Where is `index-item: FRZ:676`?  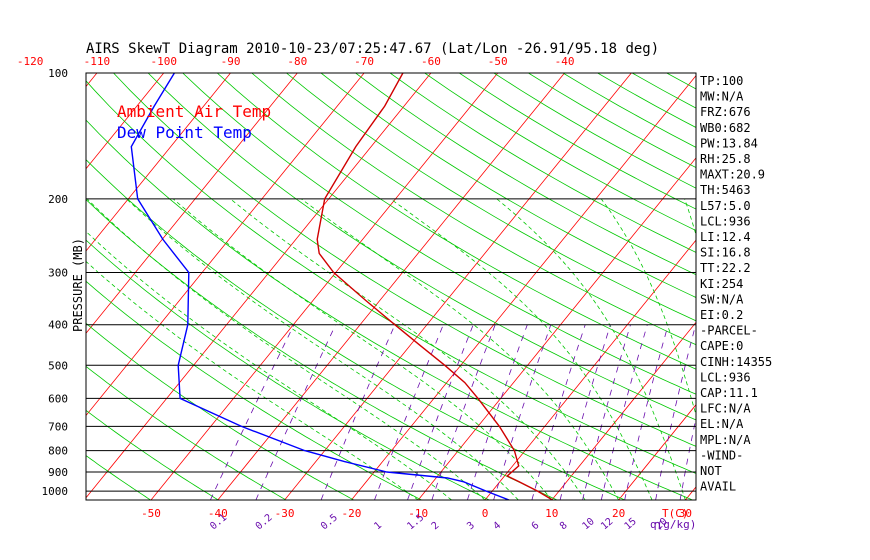 index-item: FRZ:676 is located at coordinates (725, 112).